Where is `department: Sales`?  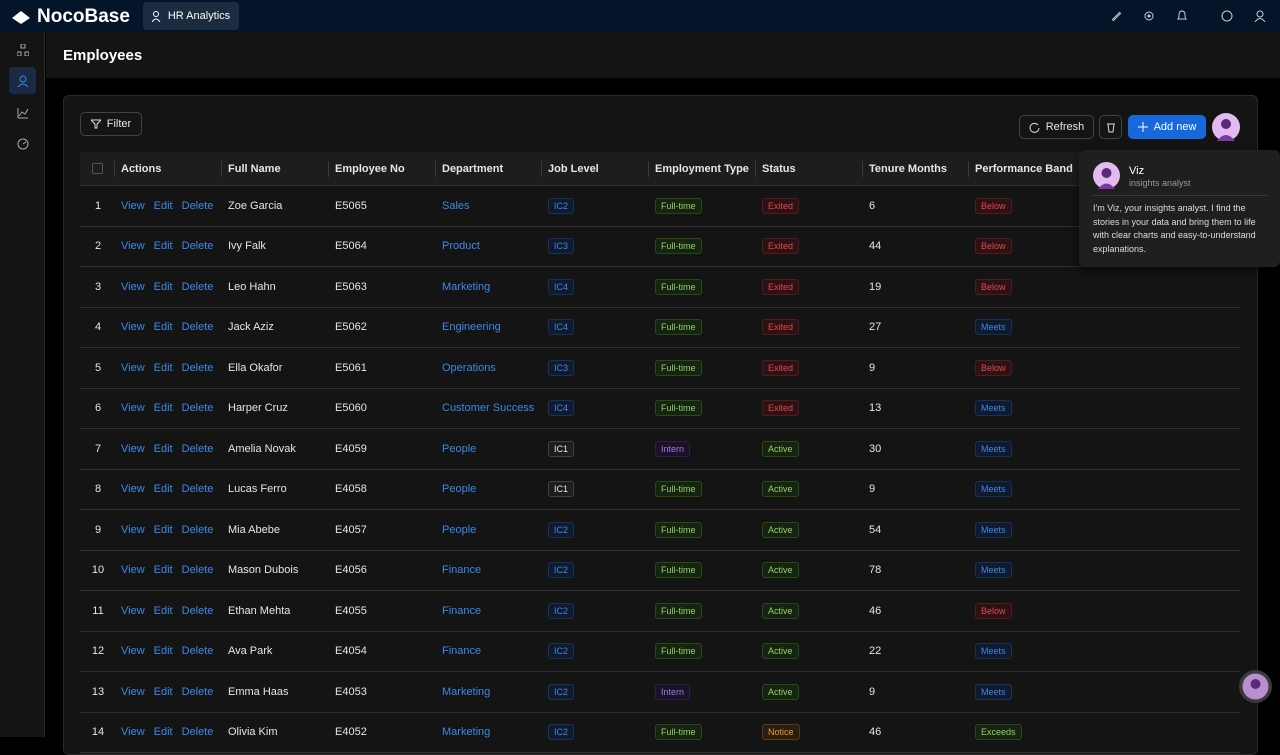 department: Sales is located at coordinates (456, 205).